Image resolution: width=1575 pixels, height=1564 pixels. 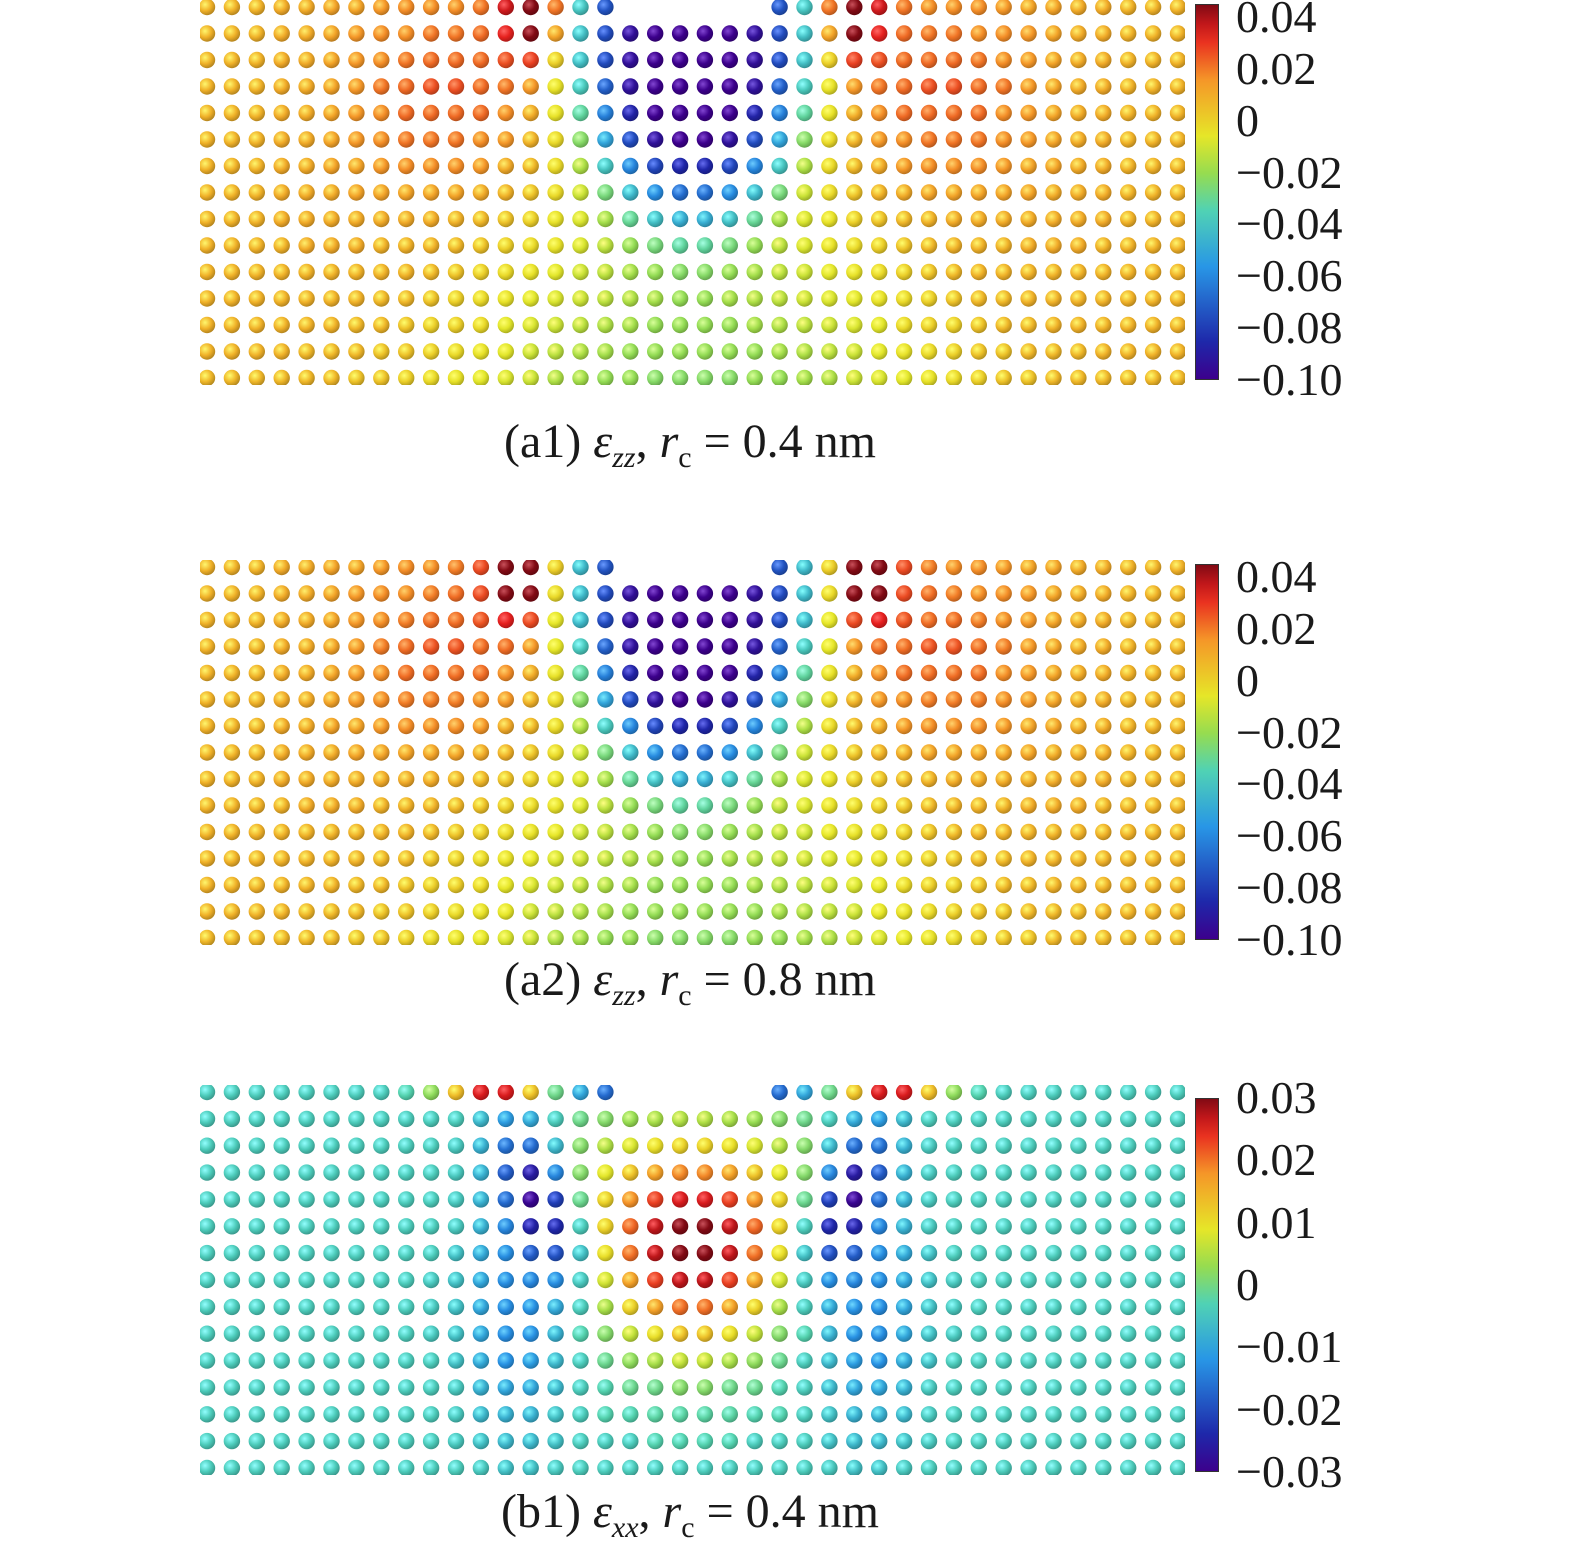 I want to click on colorbar-tick-label: 0.01, so click(x=1276, y=1222).